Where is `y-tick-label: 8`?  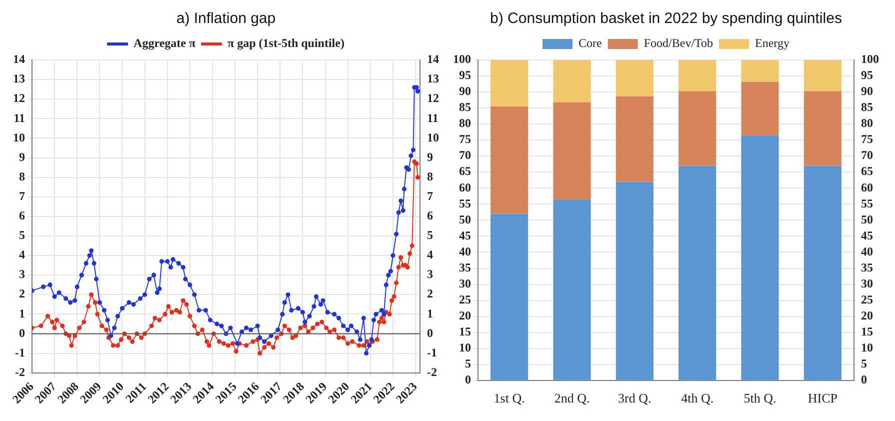 y-tick-label: 8 is located at coordinates (430, 176).